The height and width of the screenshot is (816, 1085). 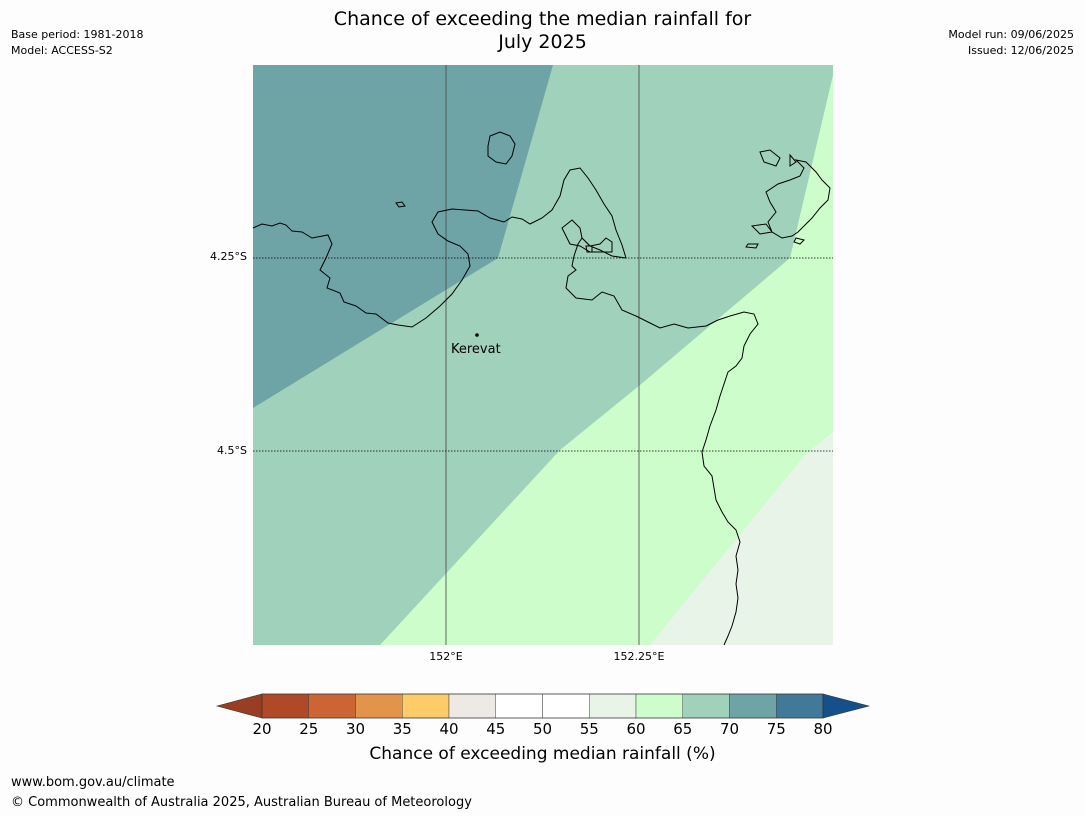 I want to click on islet-b, so click(x=589, y=249).